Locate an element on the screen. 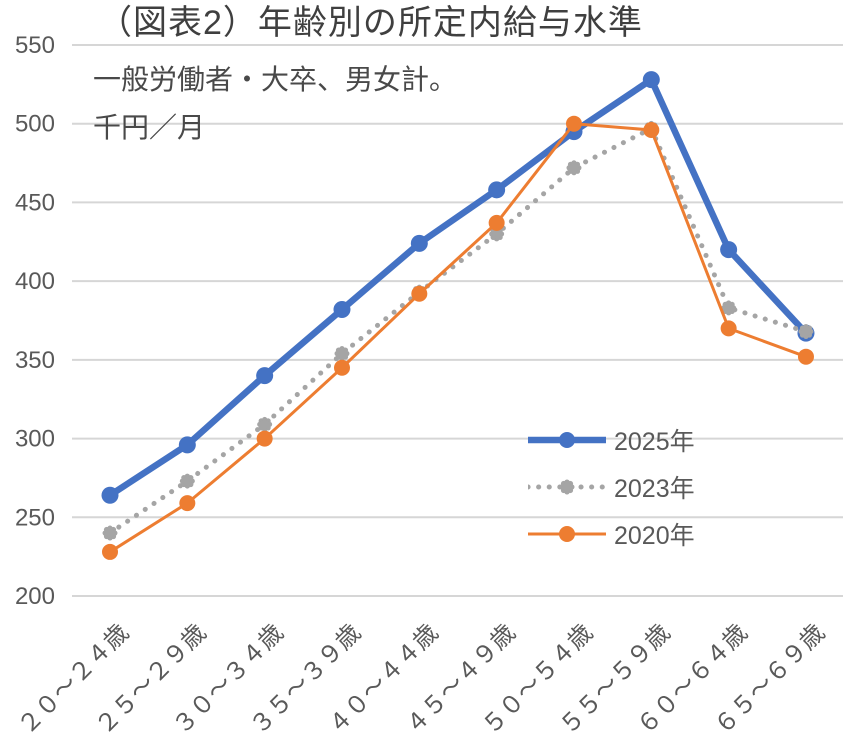 This screenshot has height=738, width=845. legend-label-2020: 2020年 is located at coordinates (654, 536).